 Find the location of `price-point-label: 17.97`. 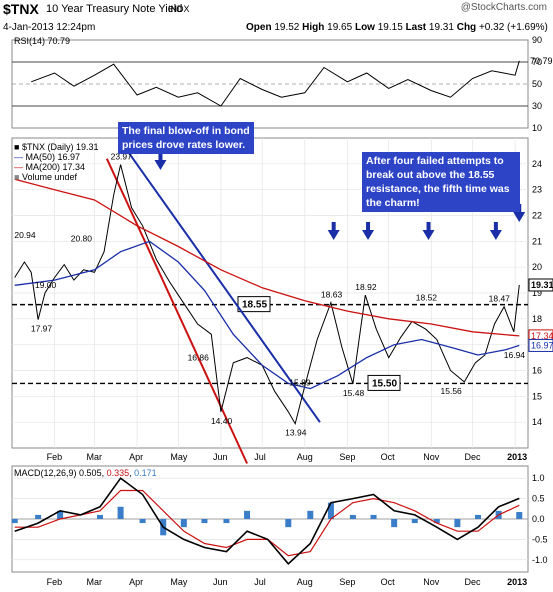

price-point-label: 17.97 is located at coordinates (42, 329).